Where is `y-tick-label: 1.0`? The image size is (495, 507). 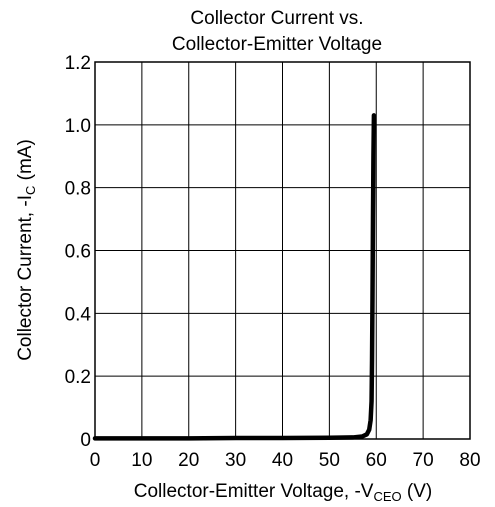 y-tick-label: 1.0 is located at coordinates (78, 126).